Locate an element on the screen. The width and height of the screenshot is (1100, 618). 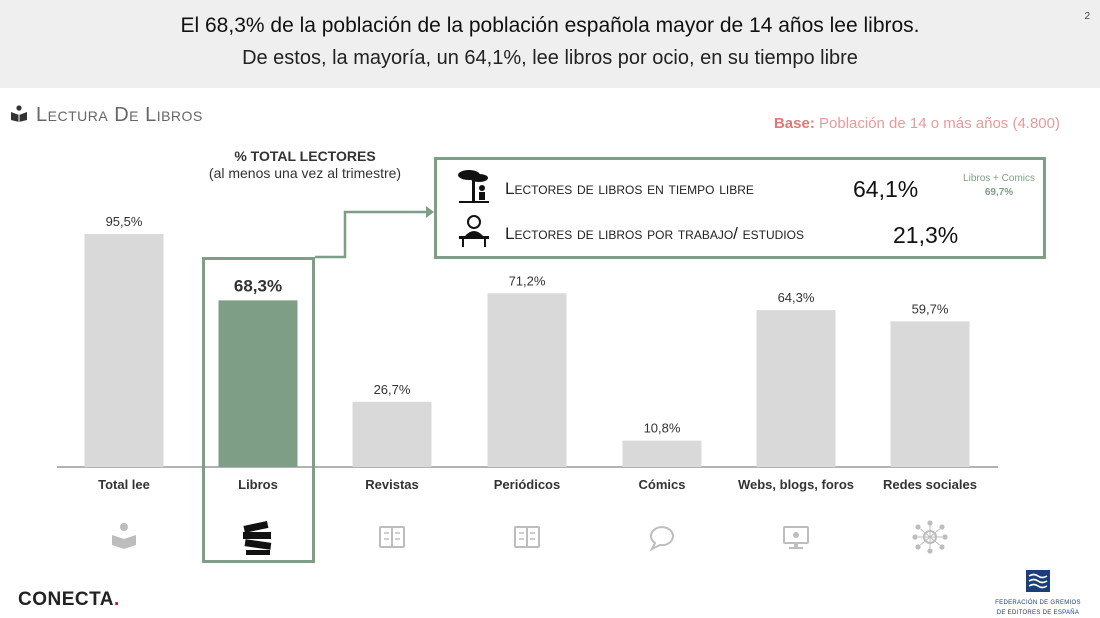
chart-subtitle-sub: (al menos una vez al trimestre) is located at coordinates (305, 173).